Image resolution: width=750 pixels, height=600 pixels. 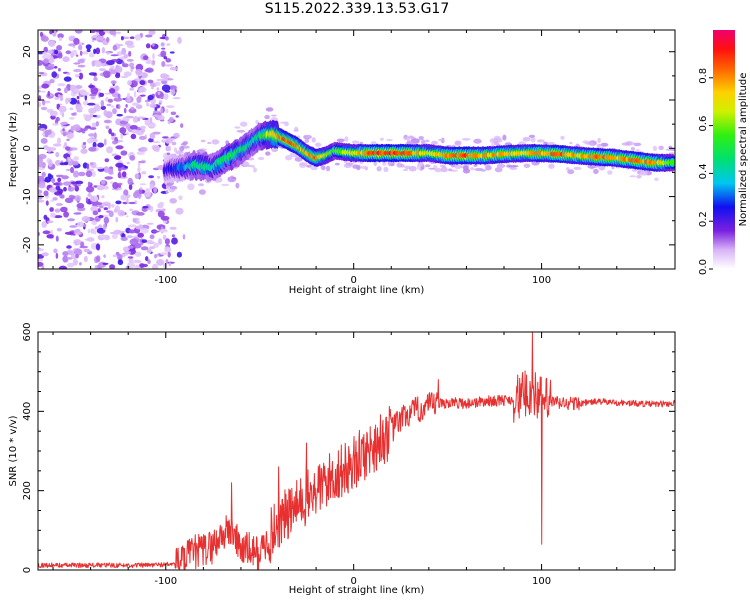 What do you see at coordinates (27, 245) in the screenshot?
I see `spectrogram-y-tick-label: -20` at bounding box center [27, 245].